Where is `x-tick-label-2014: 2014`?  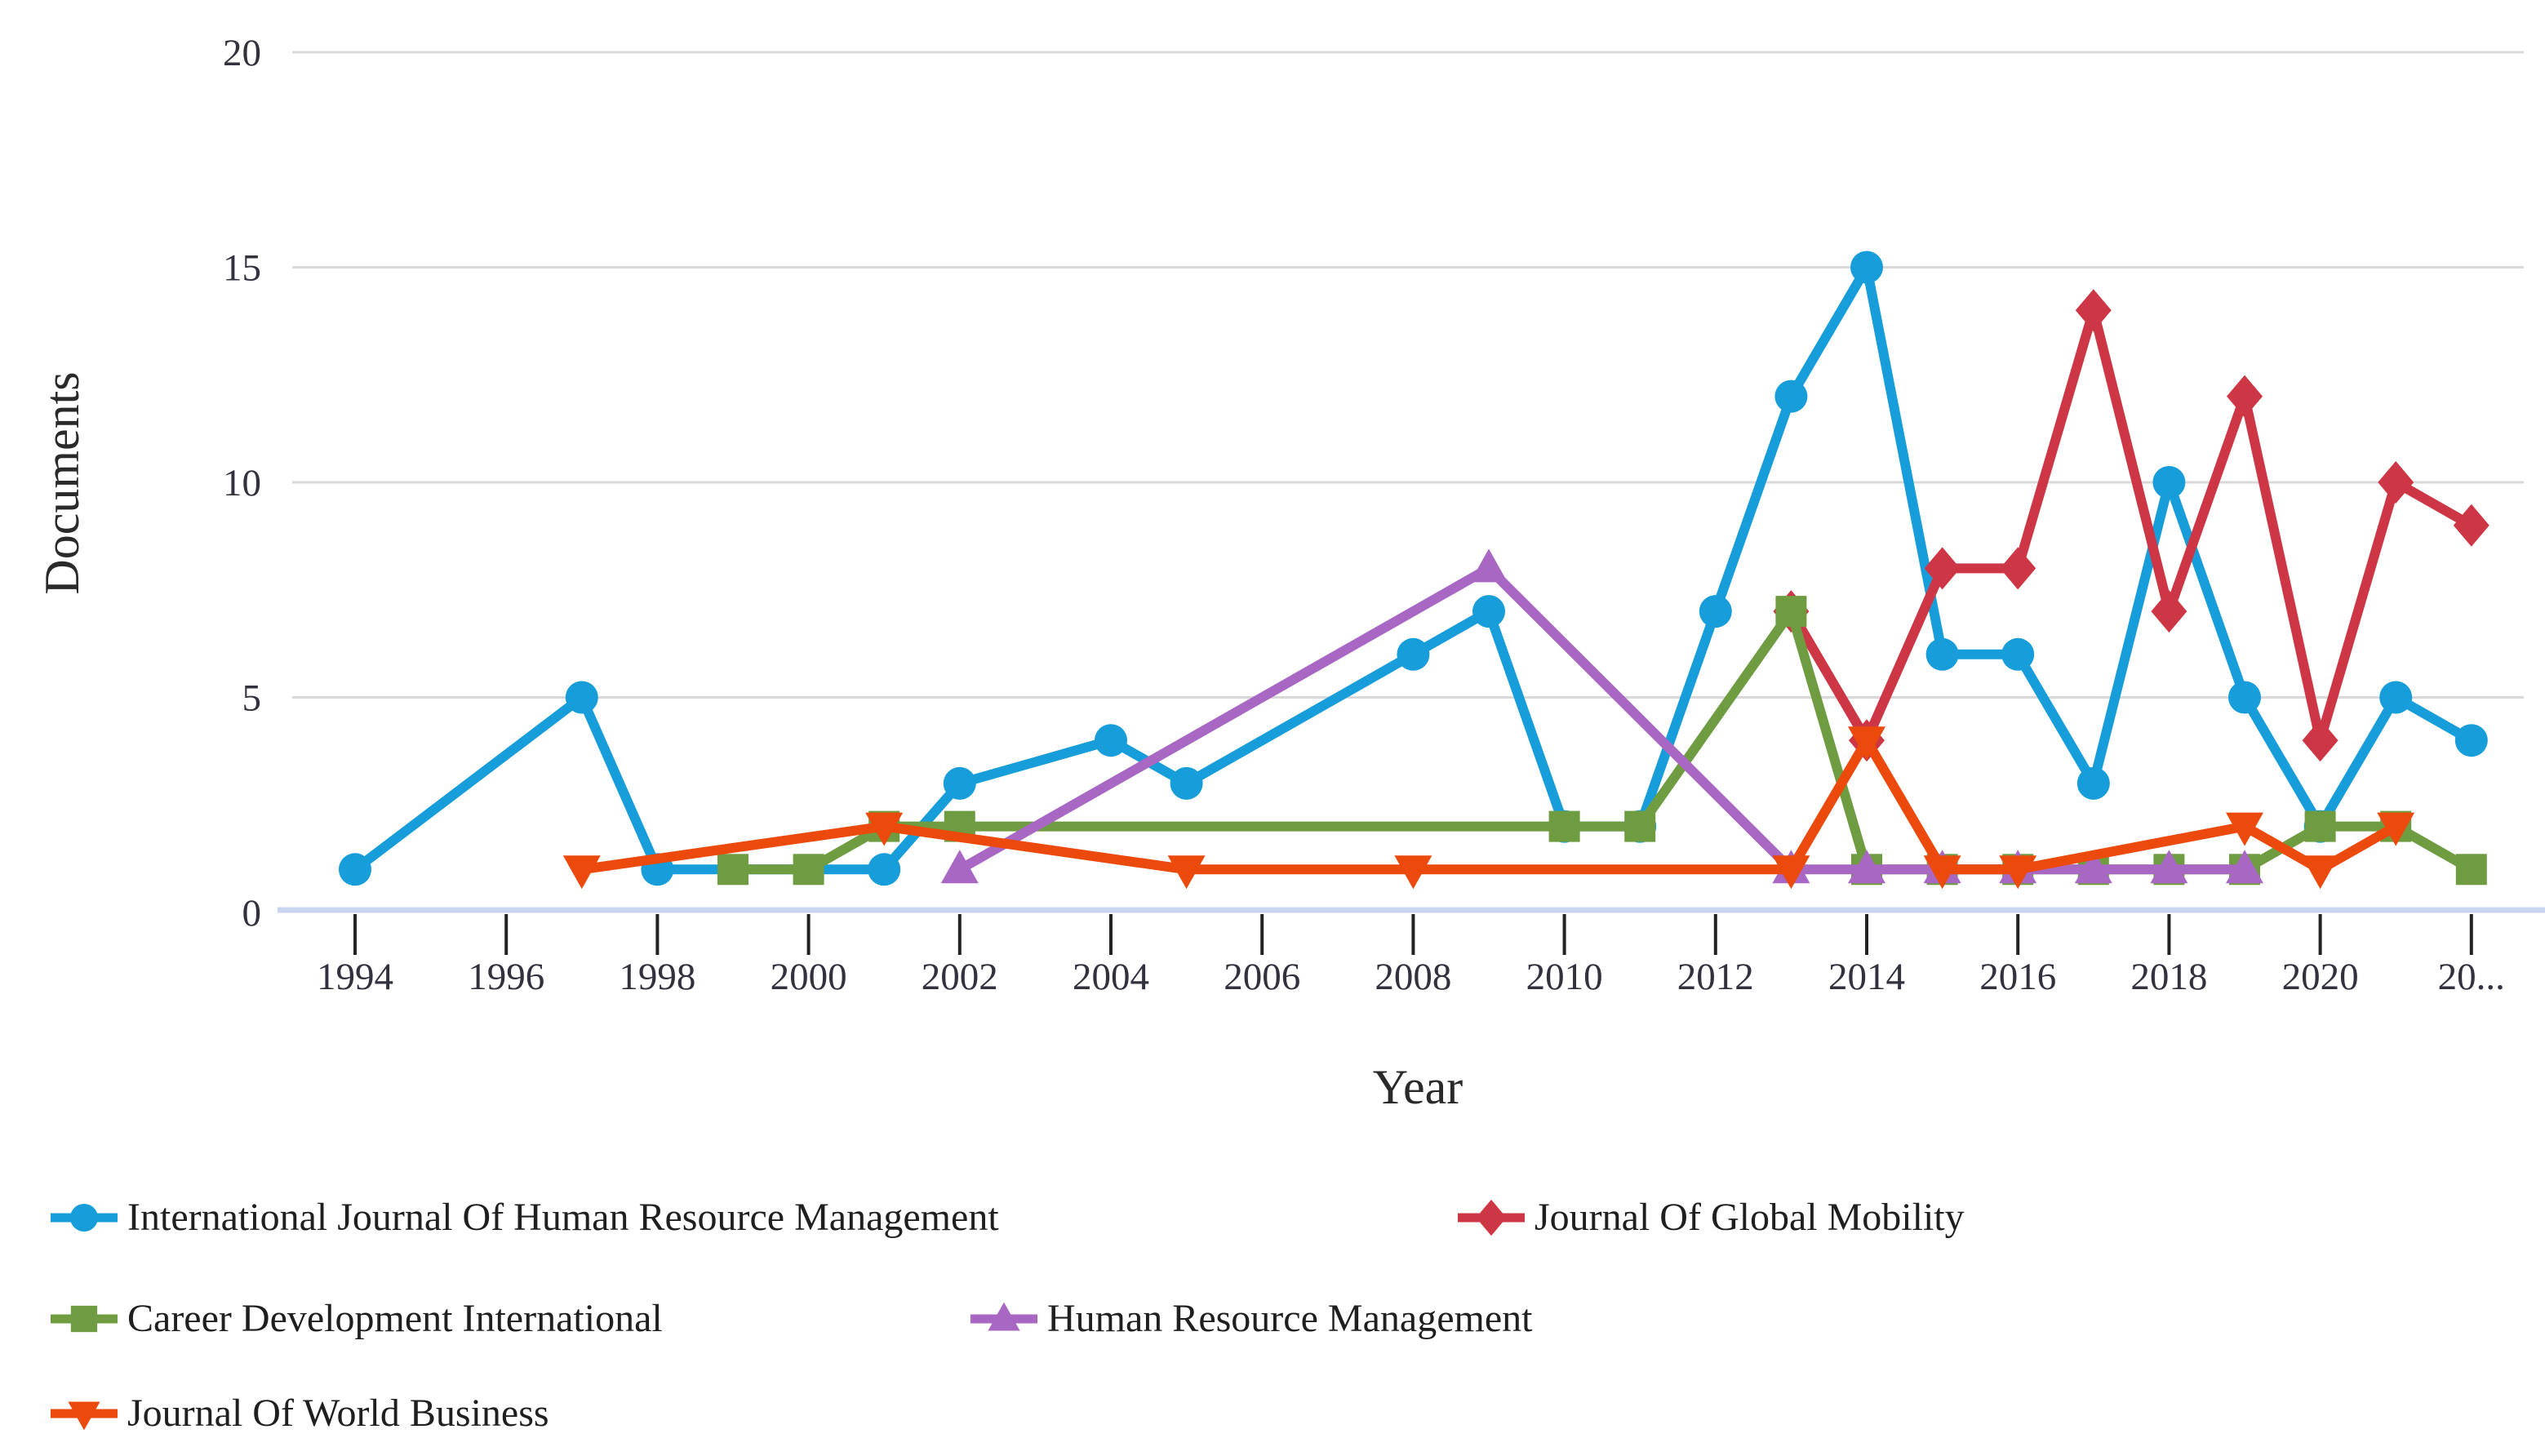
x-tick-label-2014: 2014 is located at coordinates (1866, 977).